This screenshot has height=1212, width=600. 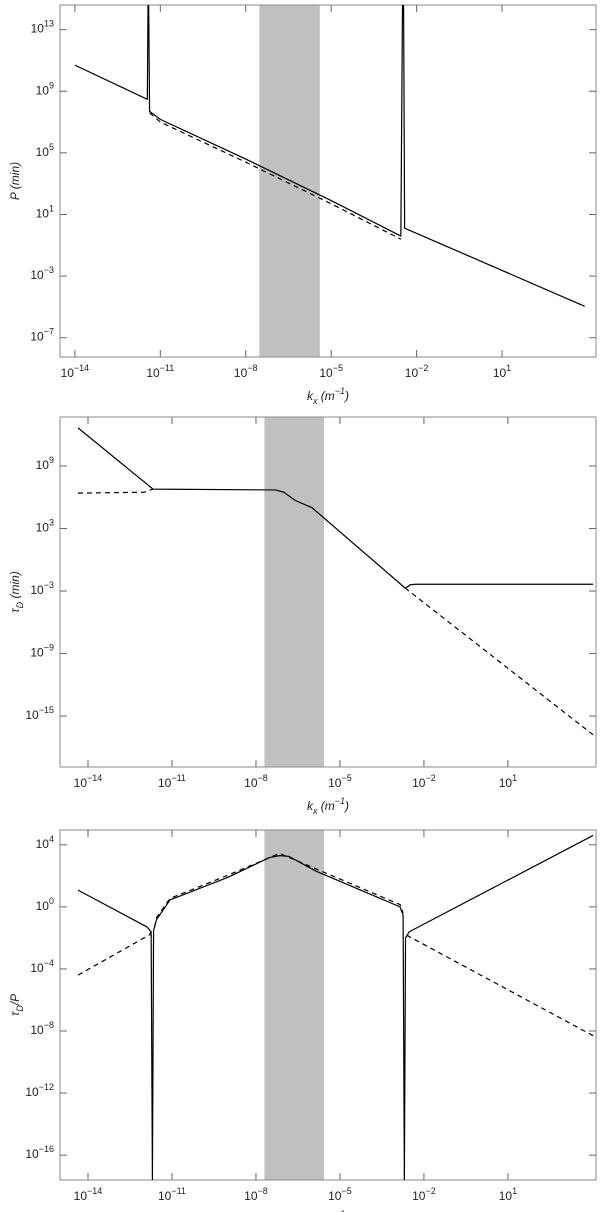 What do you see at coordinates (39, 1090) in the screenshot?
I see `y-tick-label: 10⁻¹²` at bounding box center [39, 1090].